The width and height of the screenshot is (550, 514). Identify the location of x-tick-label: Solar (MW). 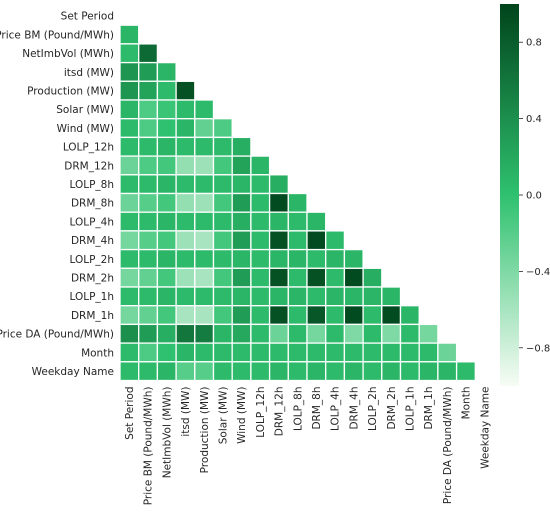
(223, 416).